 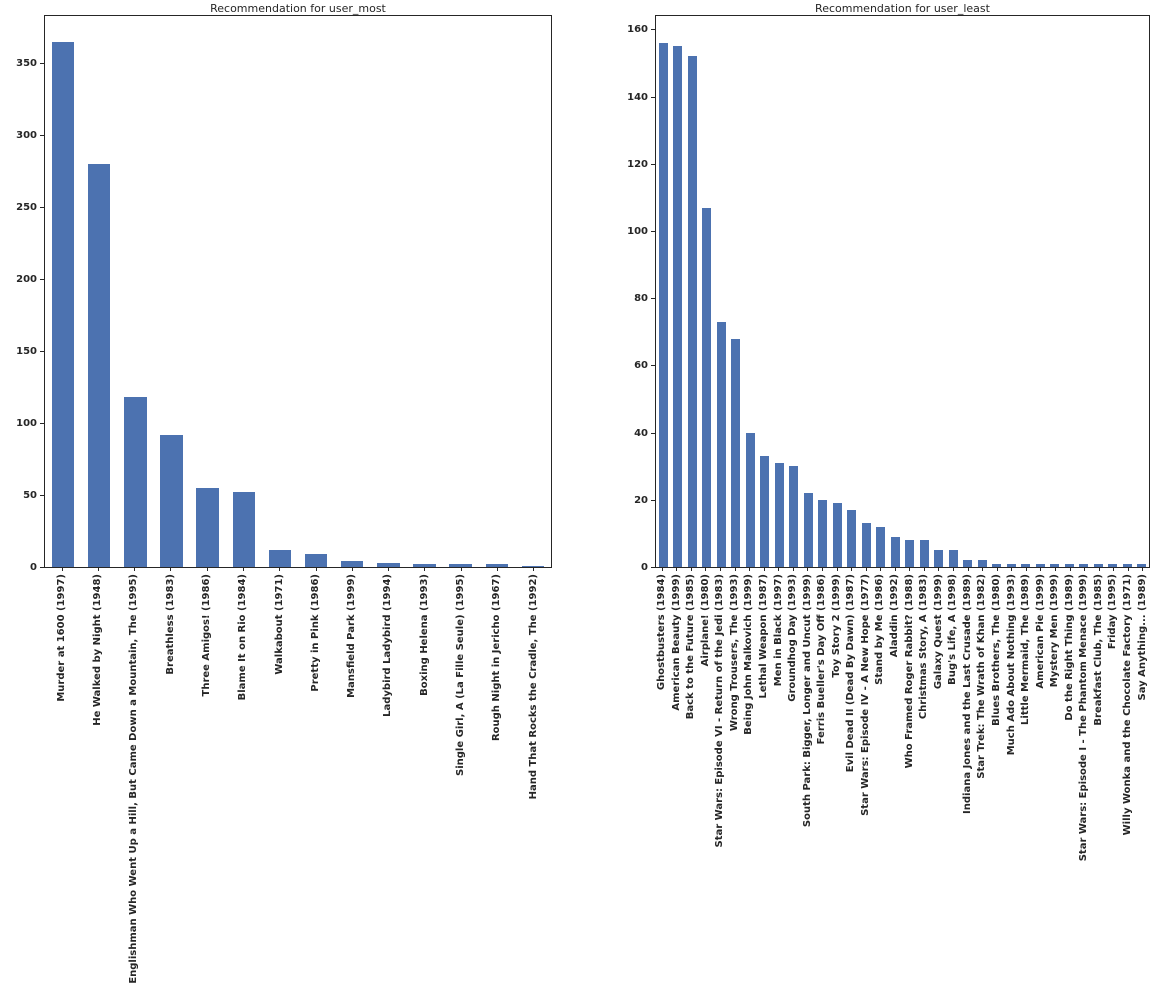 I want to click on x-label-column: American Beauty (1999), so click(x=677, y=713).